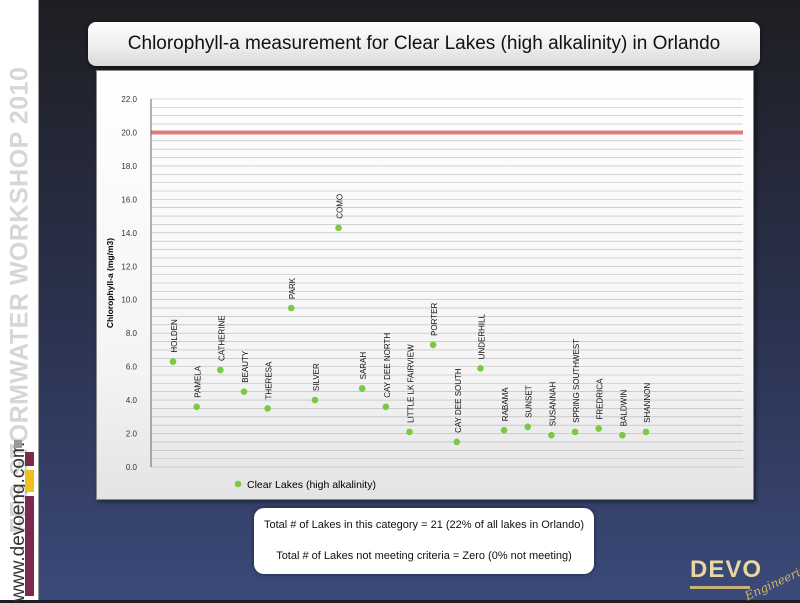  Describe the element at coordinates (245, 366) in the screenshot. I see `point-label: BEAUTY` at that location.